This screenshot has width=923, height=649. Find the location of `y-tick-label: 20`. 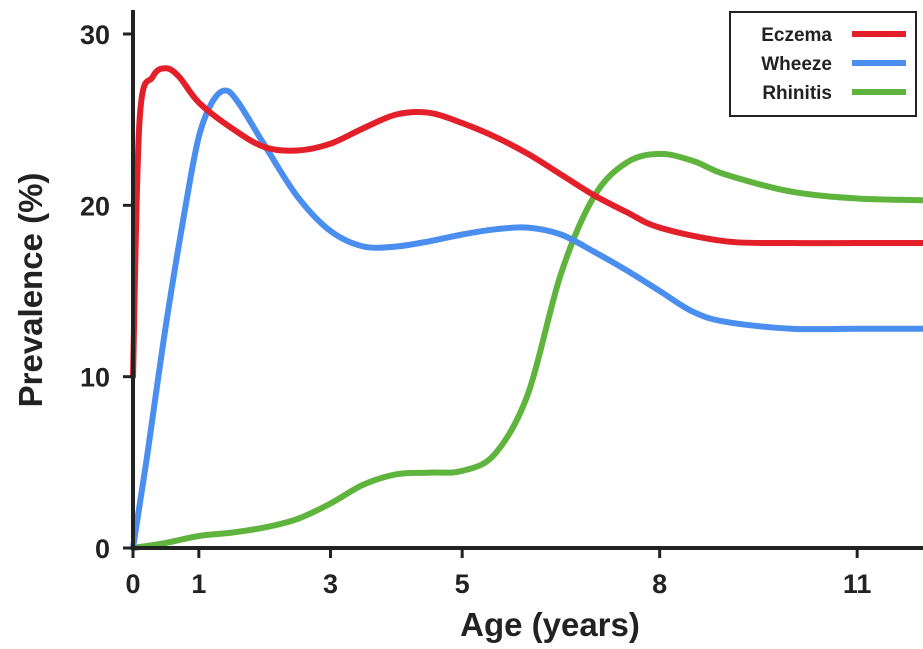

y-tick-label: 20 is located at coordinates (95, 206).